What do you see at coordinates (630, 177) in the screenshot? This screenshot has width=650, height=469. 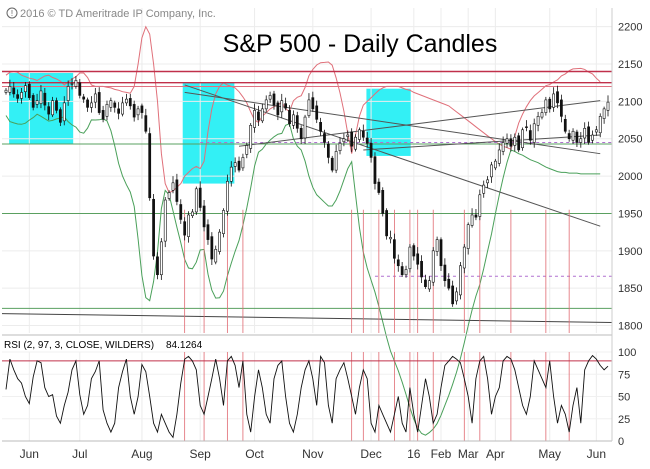 I see `price-tick-label-2000: 2000` at bounding box center [630, 177].